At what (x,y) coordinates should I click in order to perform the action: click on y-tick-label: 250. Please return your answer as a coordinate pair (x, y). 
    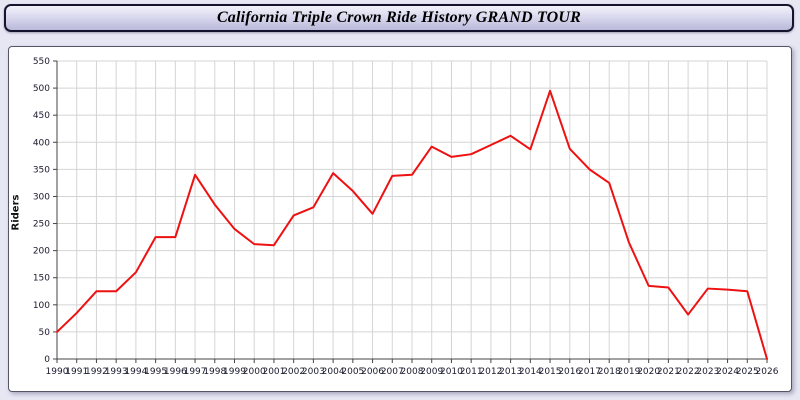
    Looking at the image, I should click on (41, 225).